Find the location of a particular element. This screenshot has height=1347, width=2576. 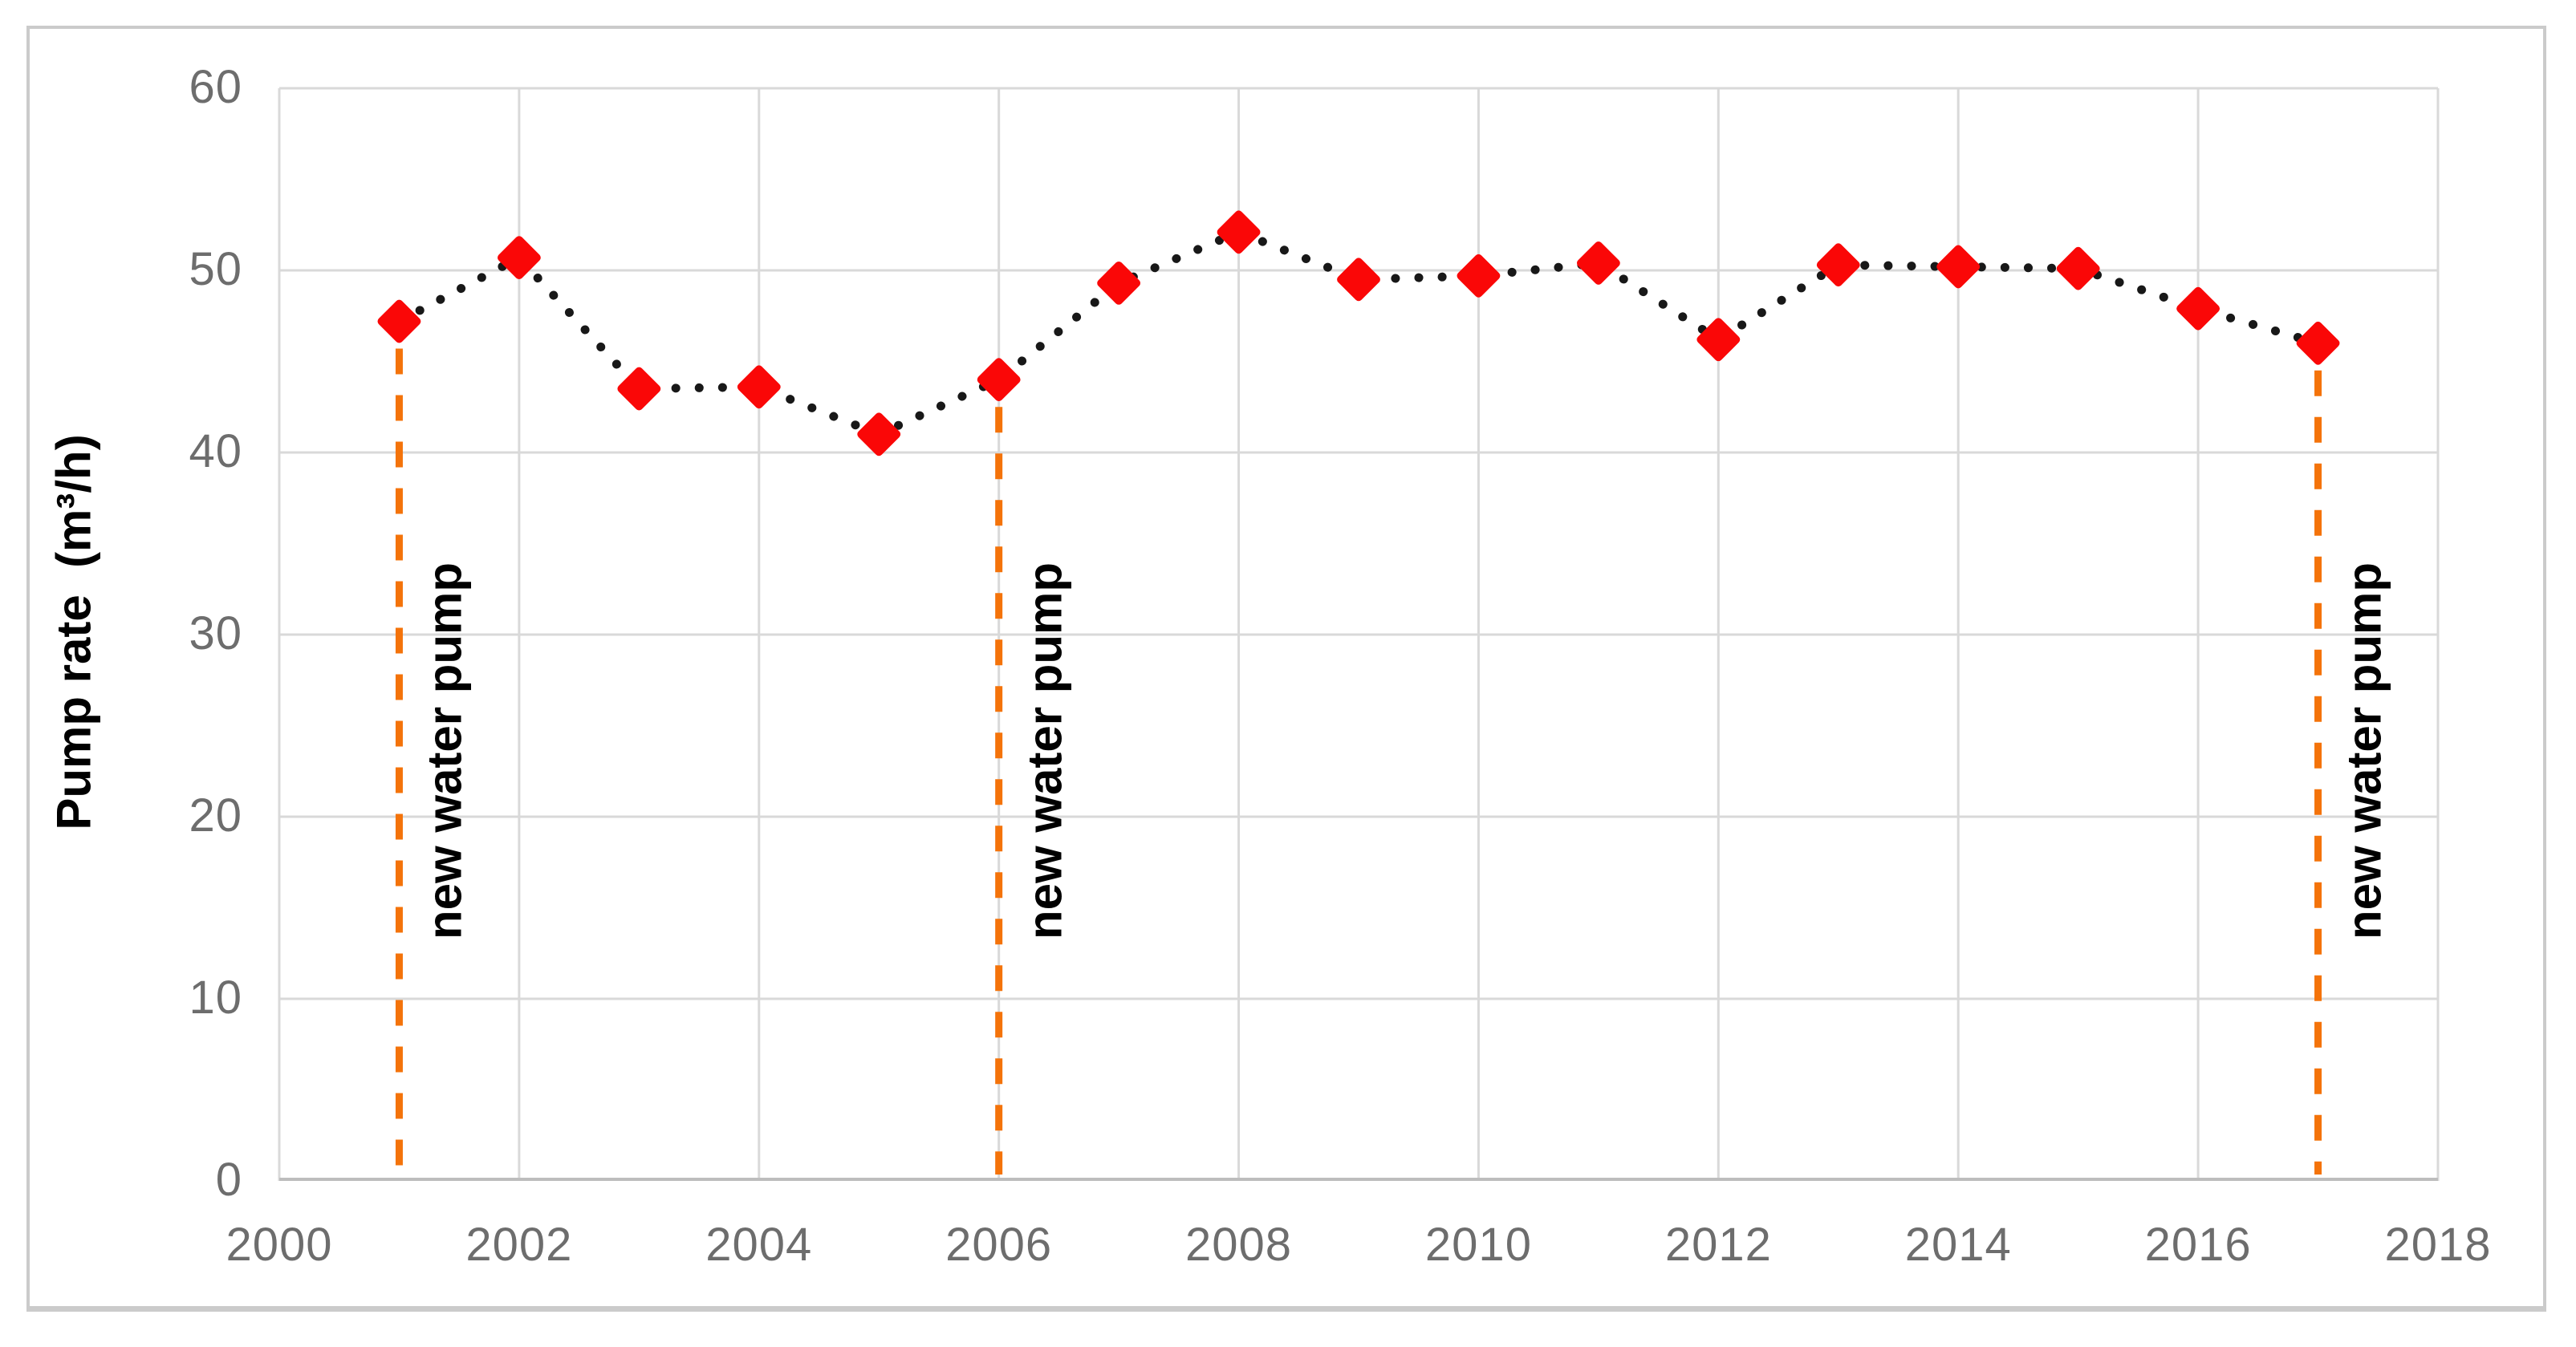

y-tick-label: 60 is located at coordinates (215, 87).